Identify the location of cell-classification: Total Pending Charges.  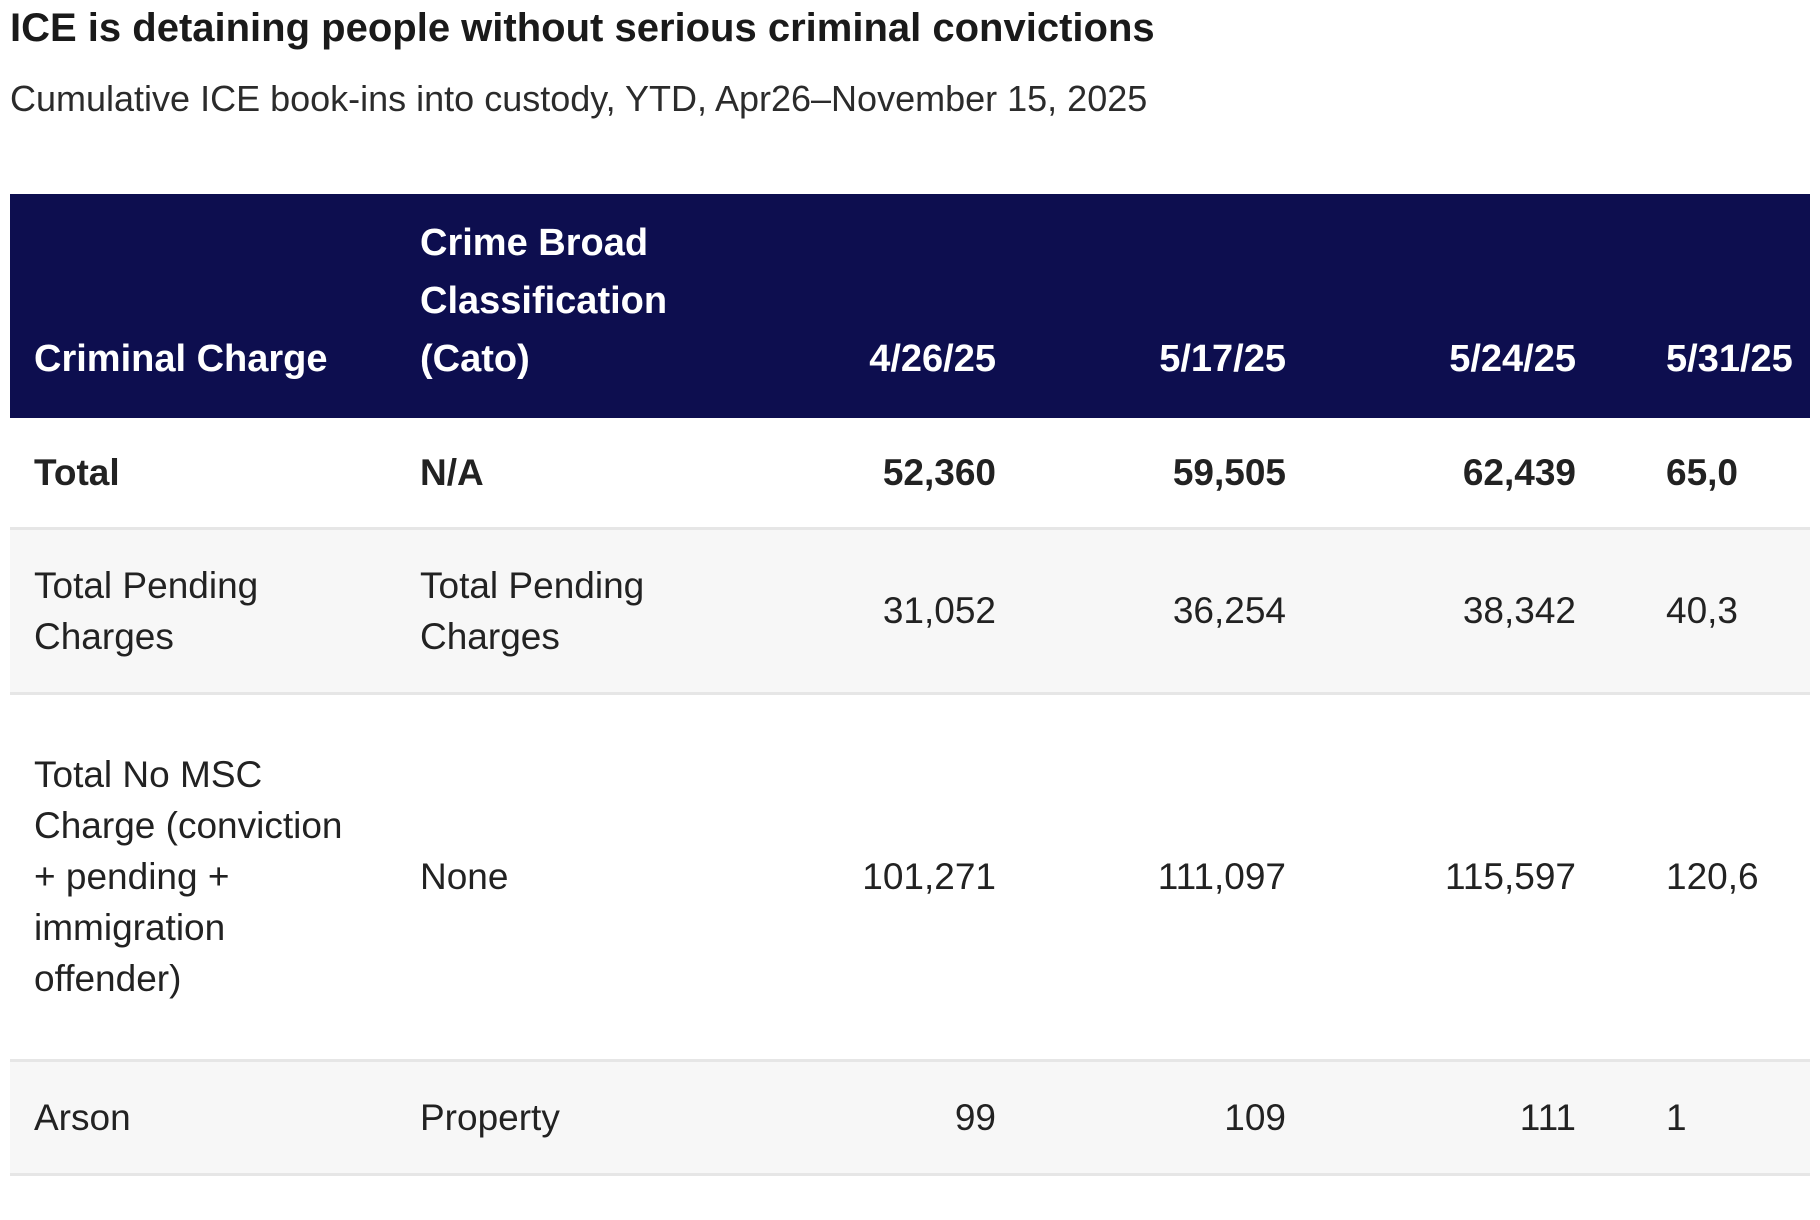
(551, 611).